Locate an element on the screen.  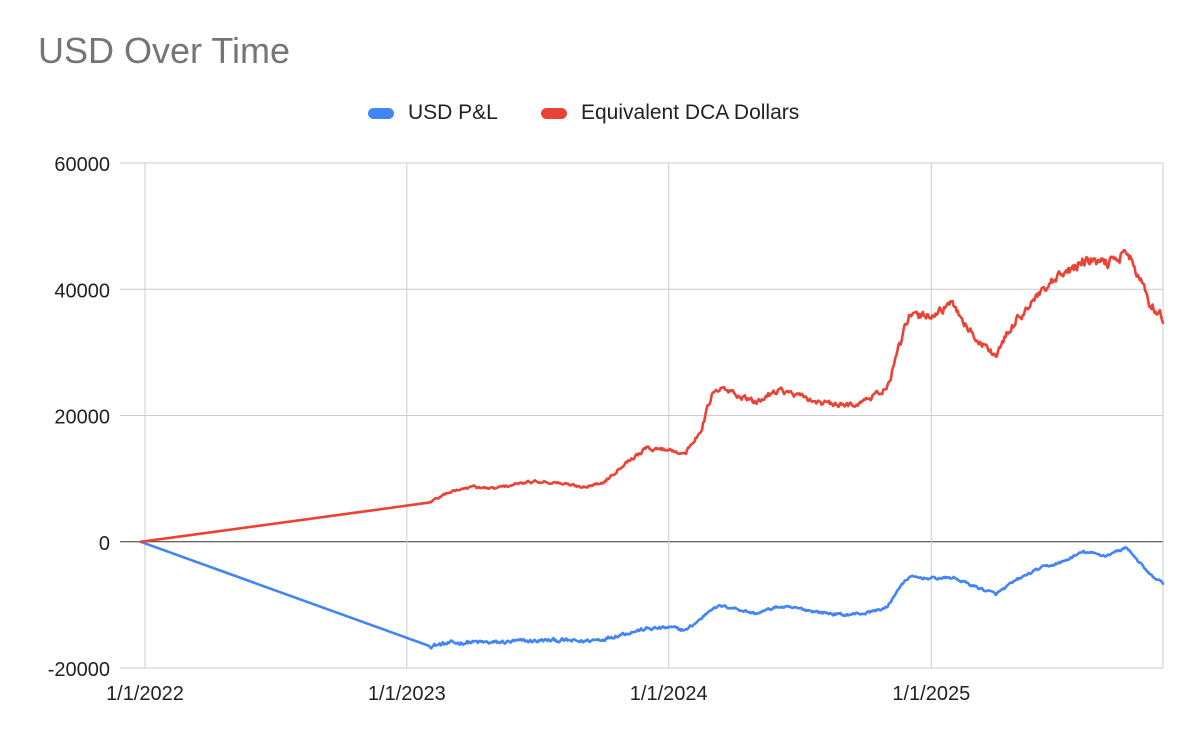
legend-label-dca: Equivalent DCA Dollars is located at coordinates (690, 112).